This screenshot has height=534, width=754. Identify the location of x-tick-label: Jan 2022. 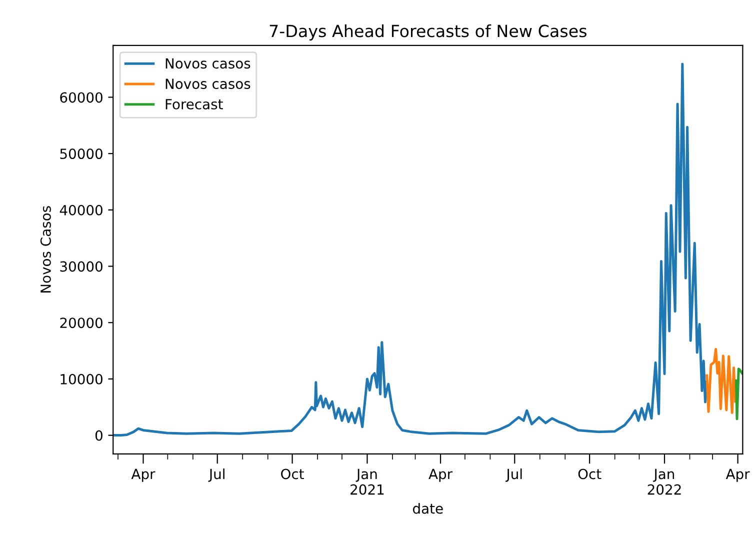
(664, 481).